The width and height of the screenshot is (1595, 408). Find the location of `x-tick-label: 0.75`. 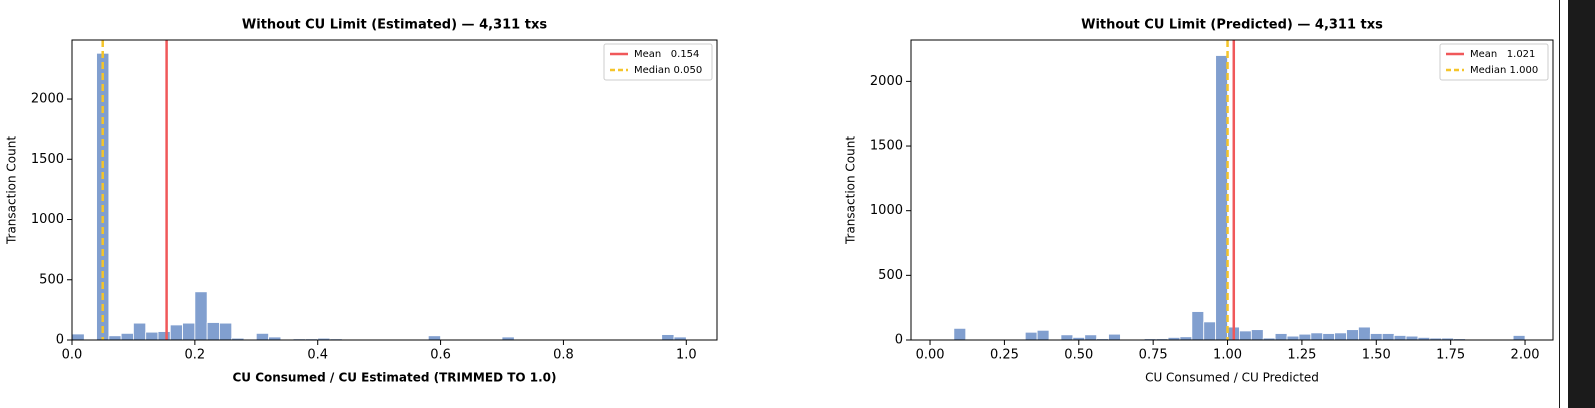

x-tick-label: 0.75 is located at coordinates (1153, 355).